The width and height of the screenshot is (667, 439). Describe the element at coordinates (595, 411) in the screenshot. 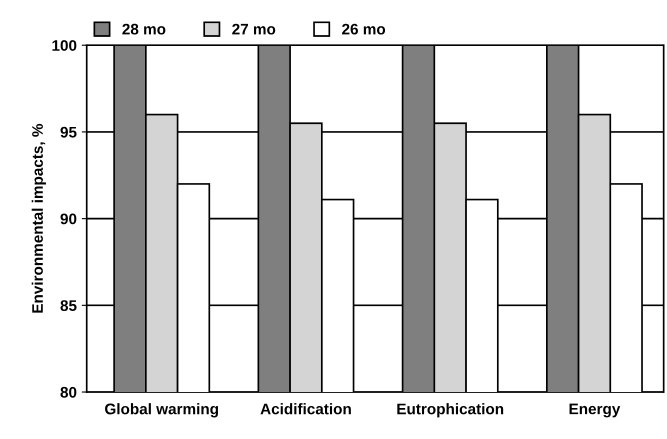

I see `x-tick-label: Energy` at that location.